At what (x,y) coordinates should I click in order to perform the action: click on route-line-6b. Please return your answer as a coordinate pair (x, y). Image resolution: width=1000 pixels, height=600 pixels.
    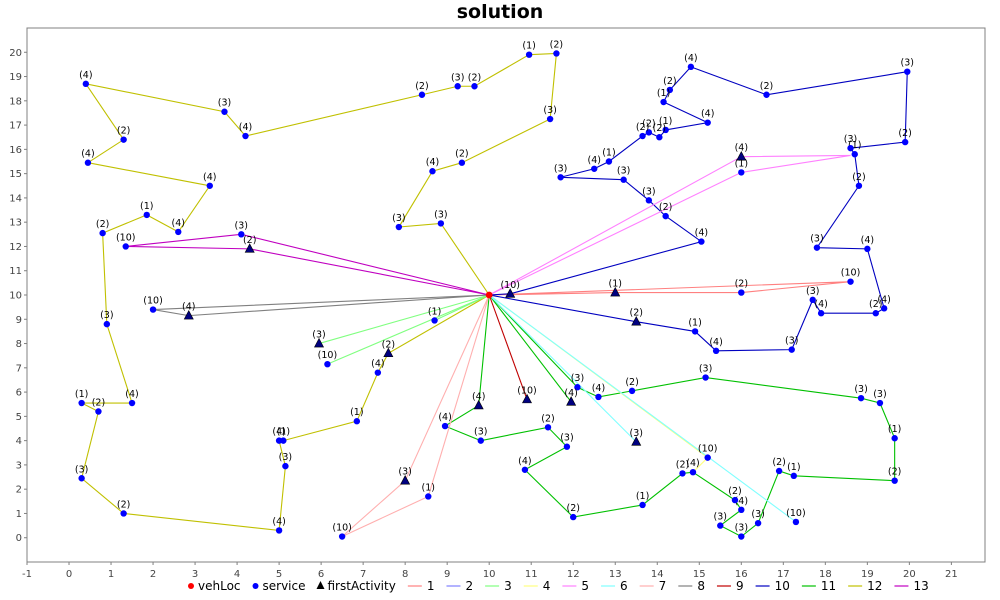
    Looking at the image, I should click on (562, 368).